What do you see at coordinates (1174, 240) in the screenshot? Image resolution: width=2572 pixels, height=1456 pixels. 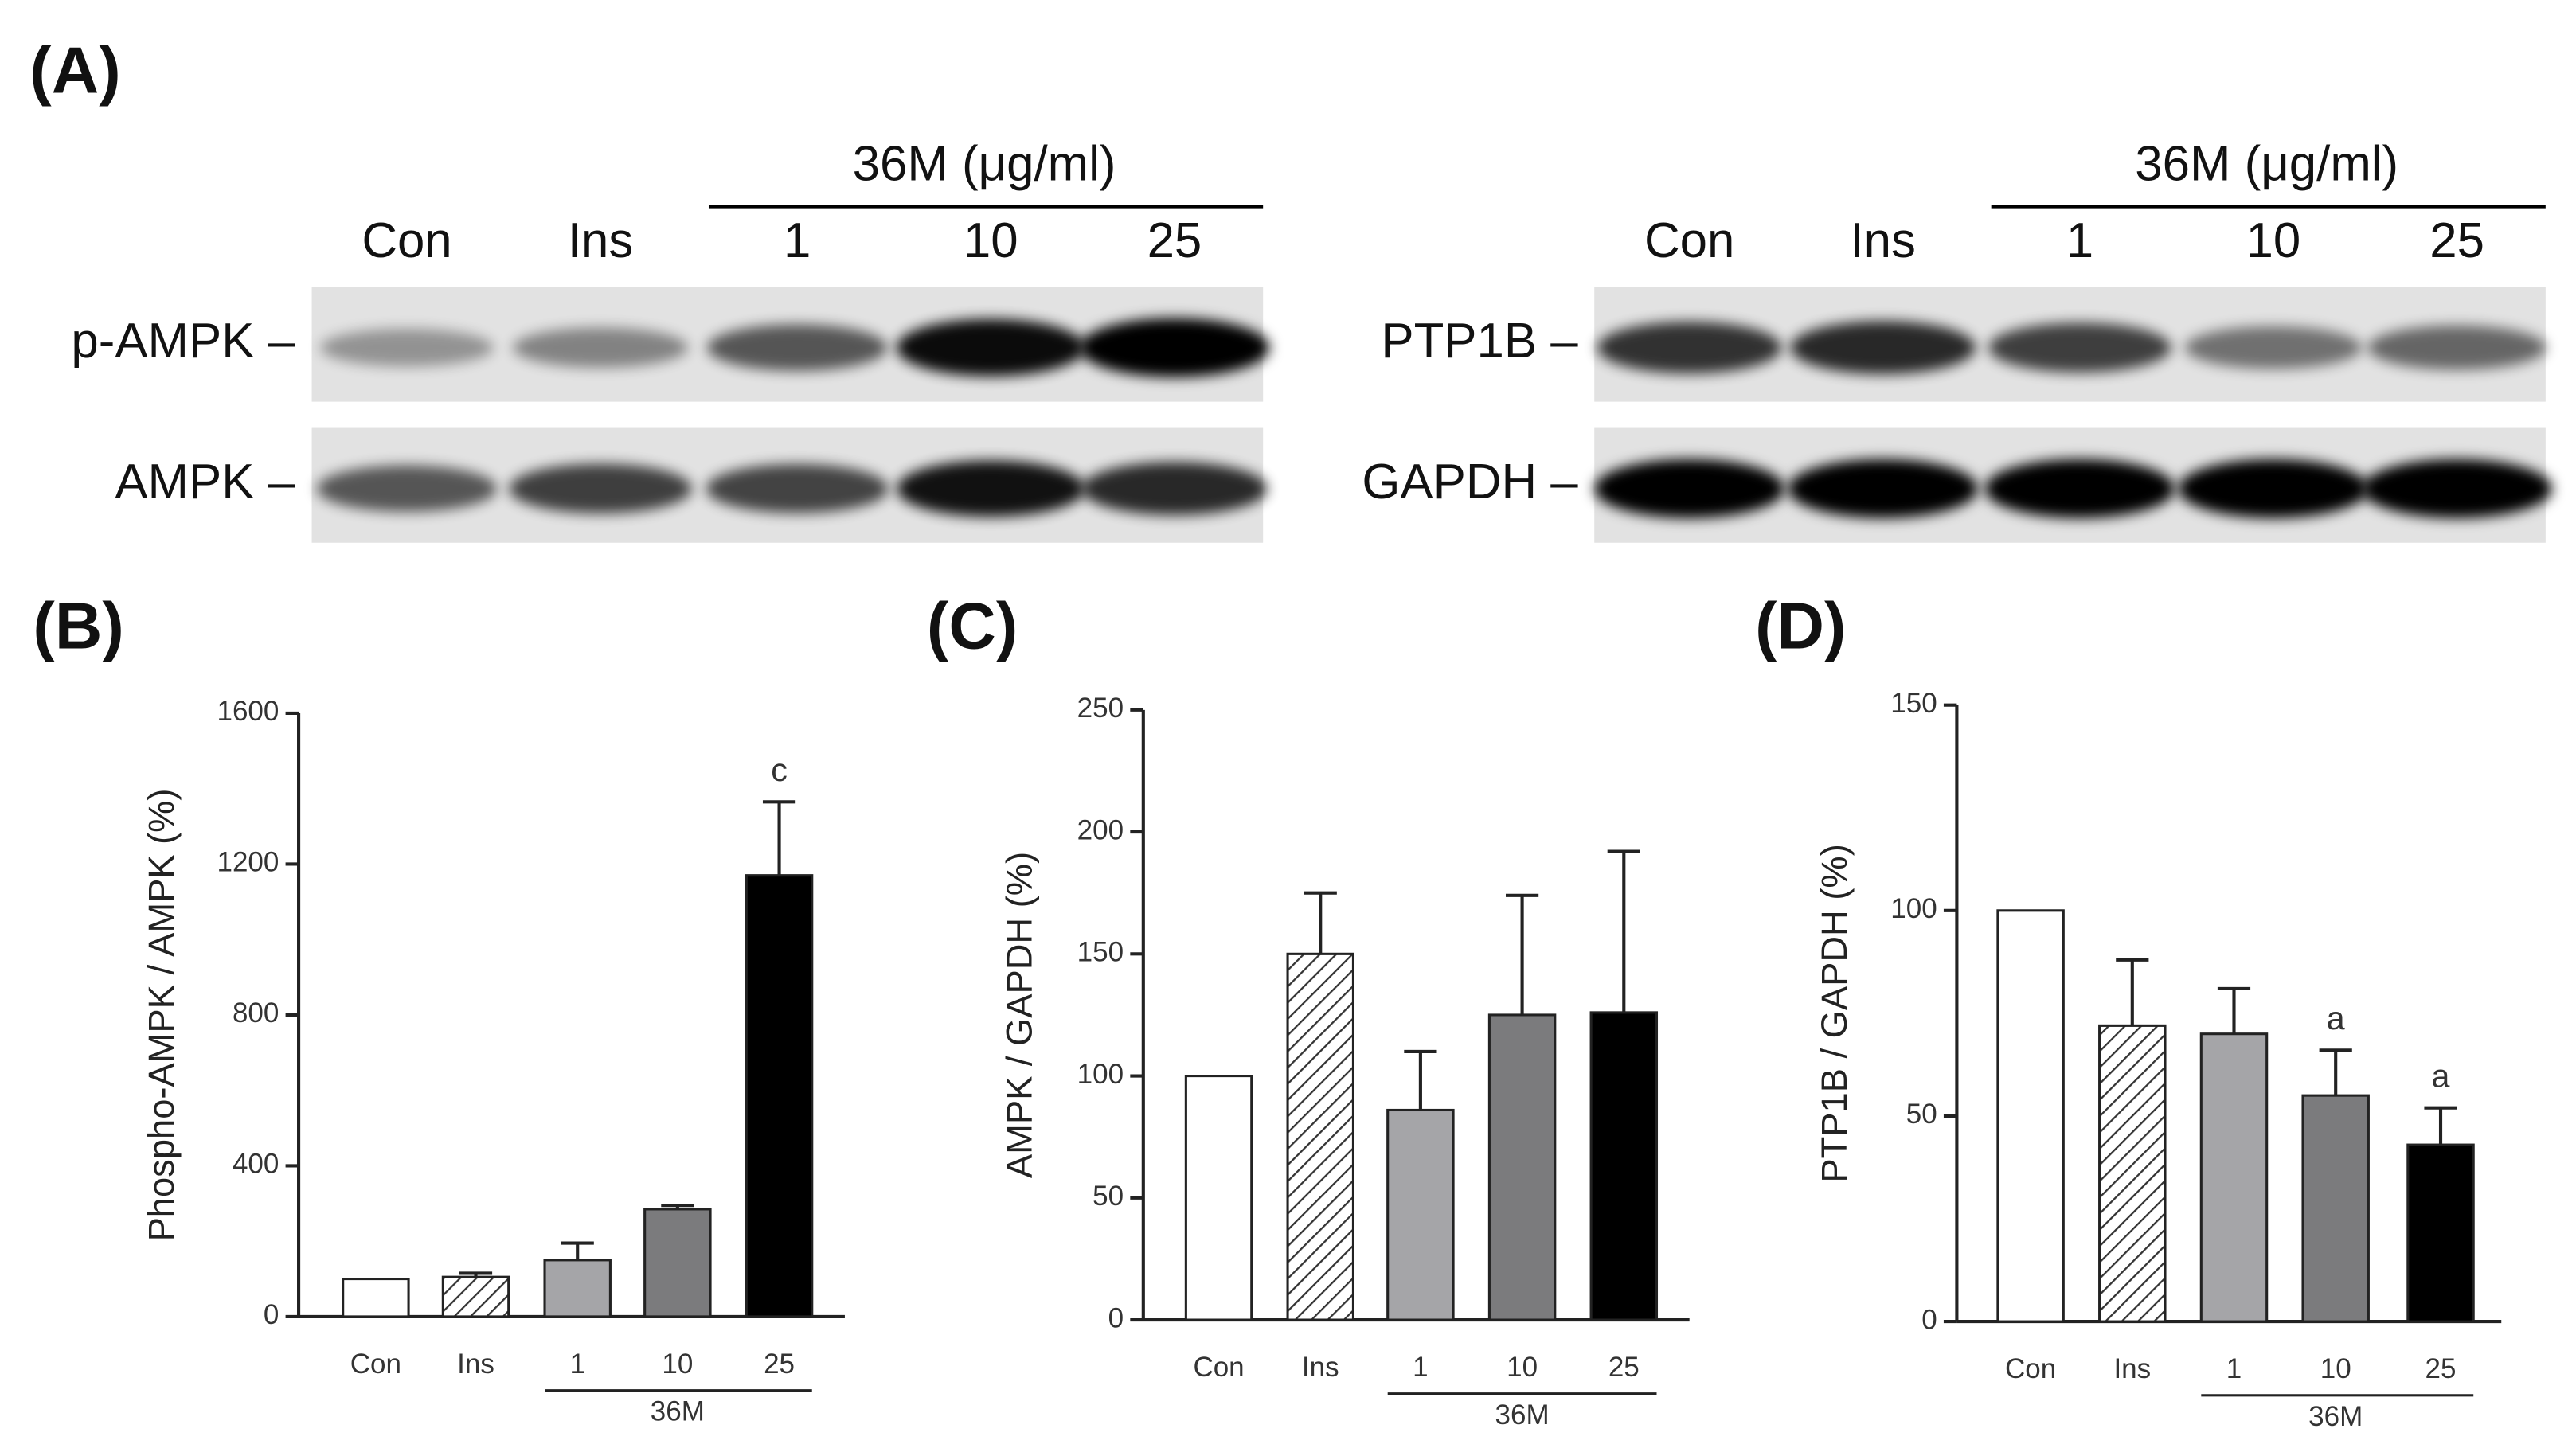 I see `lane-label: 25` at bounding box center [1174, 240].